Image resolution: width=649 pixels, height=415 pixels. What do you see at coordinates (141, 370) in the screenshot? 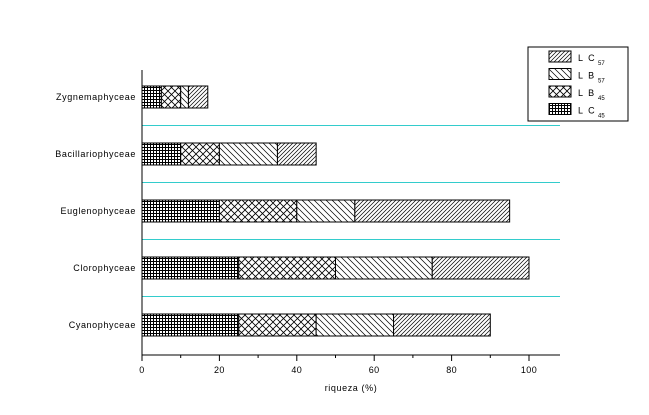
I see `x-tick-label: 0` at bounding box center [141, 370].